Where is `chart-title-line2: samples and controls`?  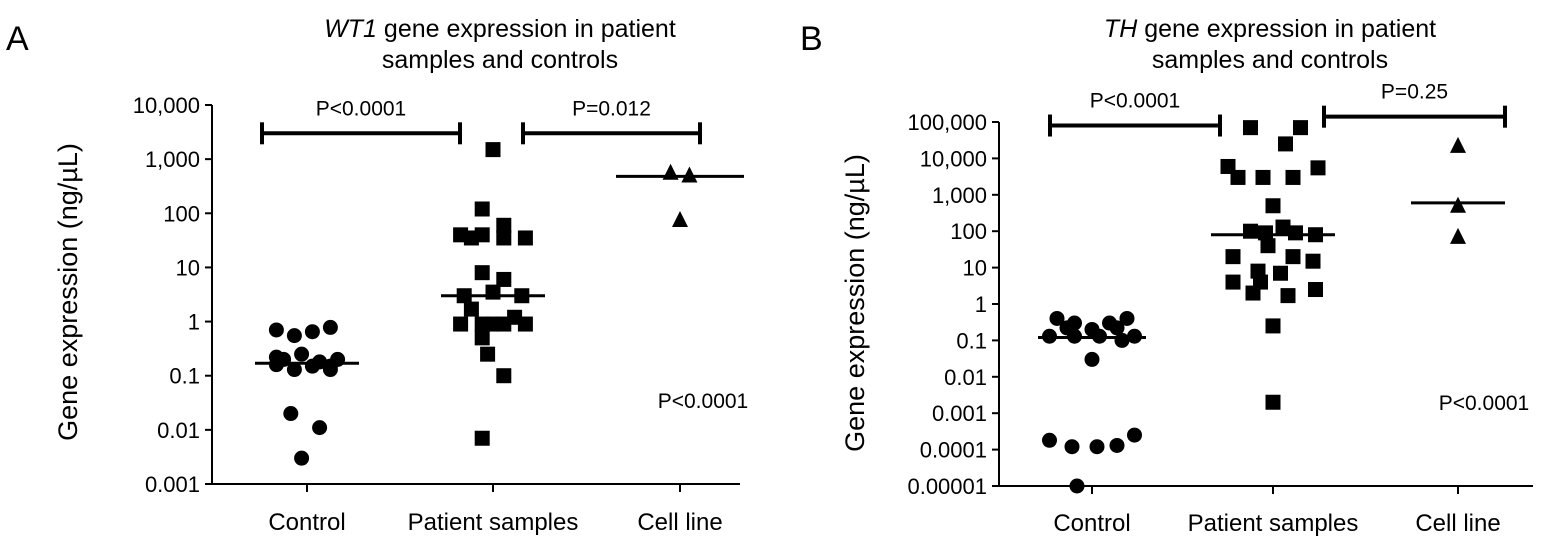 chart-title-line2: samples and controls is located at coordinates (1270, 60).